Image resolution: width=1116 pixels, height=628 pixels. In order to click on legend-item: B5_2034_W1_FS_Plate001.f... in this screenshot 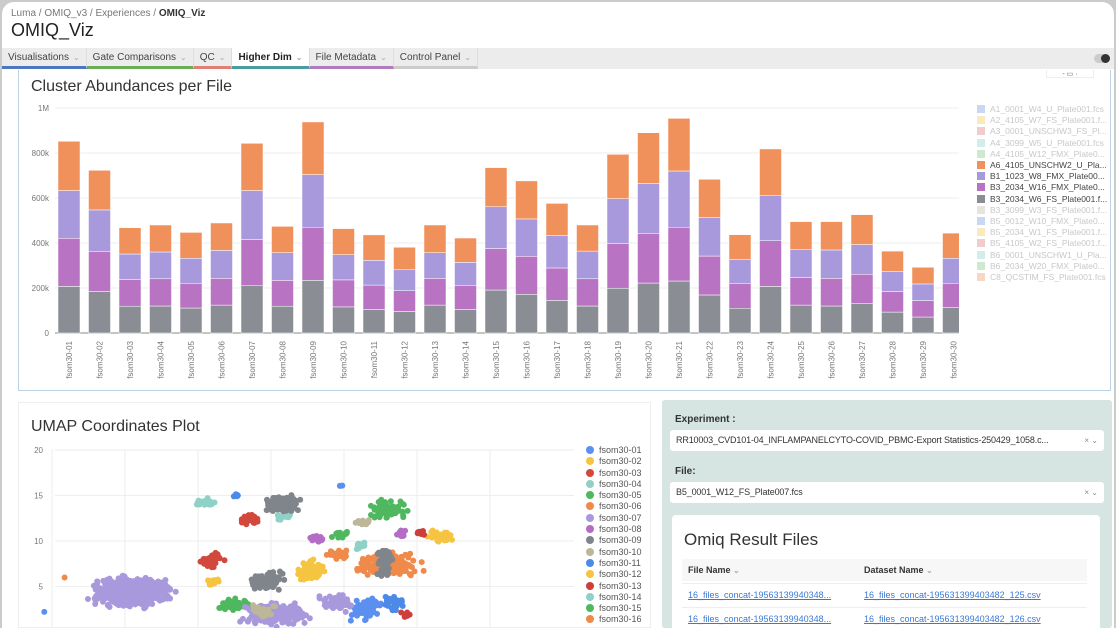, I will do `click(1042, 232)`.